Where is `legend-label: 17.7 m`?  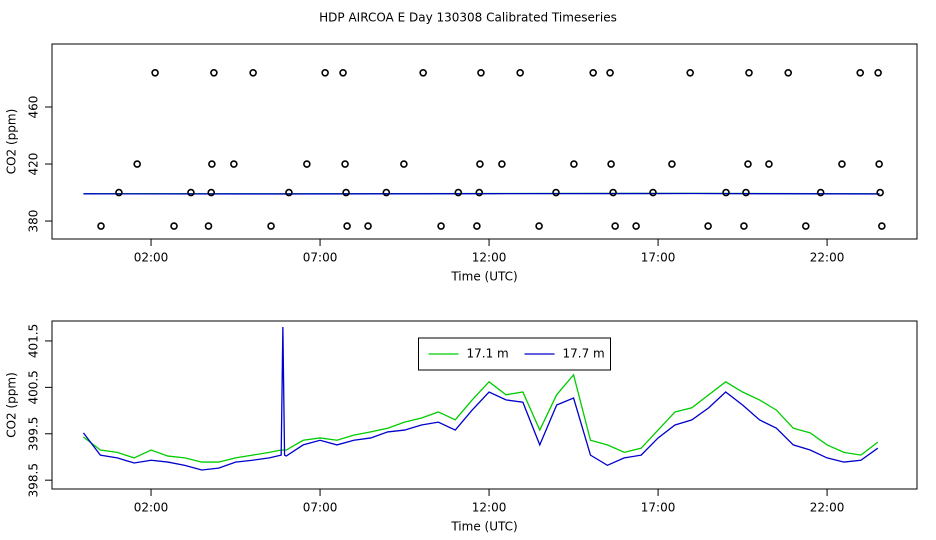
legend-label: 17.7 m is located at coordinates (584, 354).